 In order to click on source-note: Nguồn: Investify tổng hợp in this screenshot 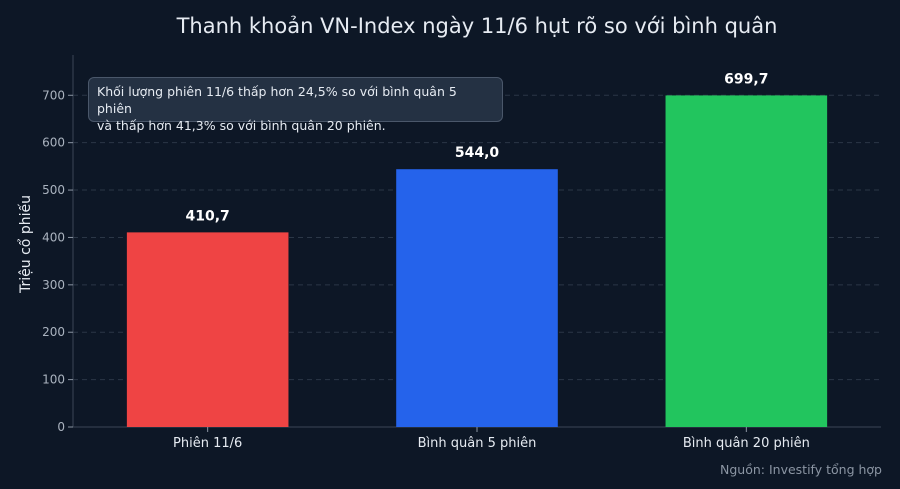, I will do `click(801, 469)`.